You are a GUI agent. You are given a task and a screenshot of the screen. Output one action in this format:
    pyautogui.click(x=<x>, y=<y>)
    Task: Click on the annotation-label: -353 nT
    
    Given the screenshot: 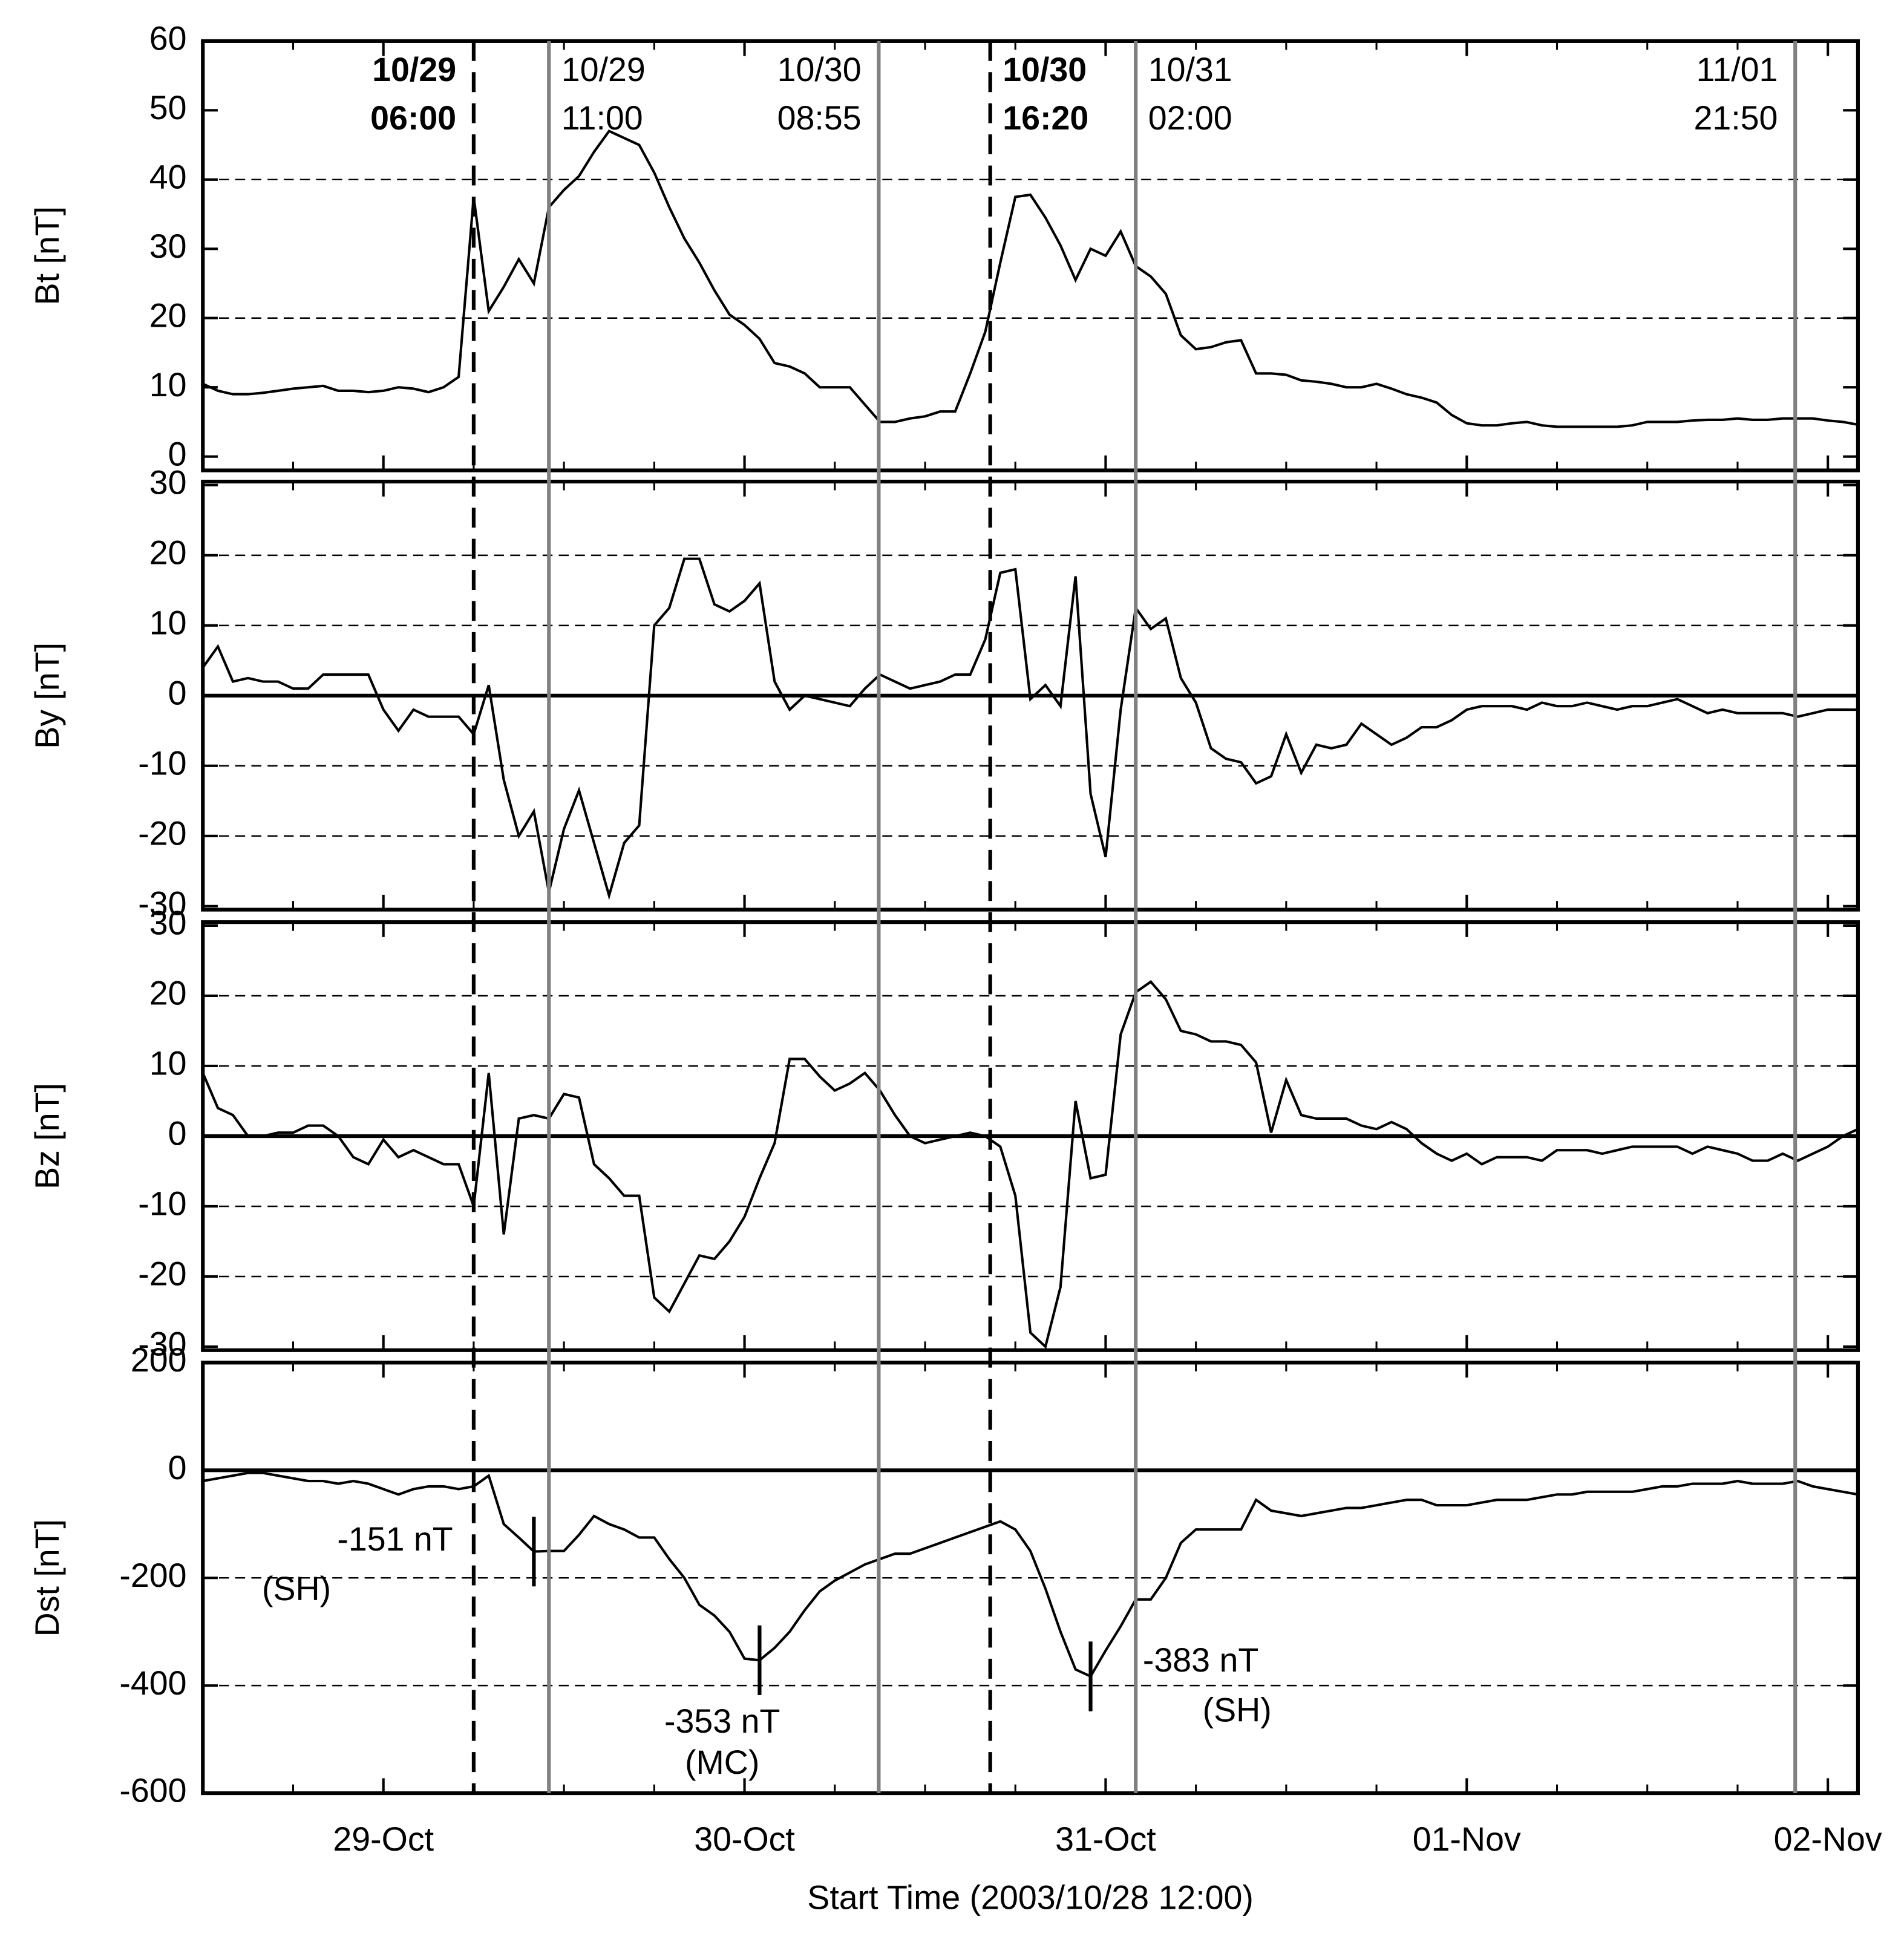 What is the action you would take?
    pyautogui.click(x=722, y=1721)
    